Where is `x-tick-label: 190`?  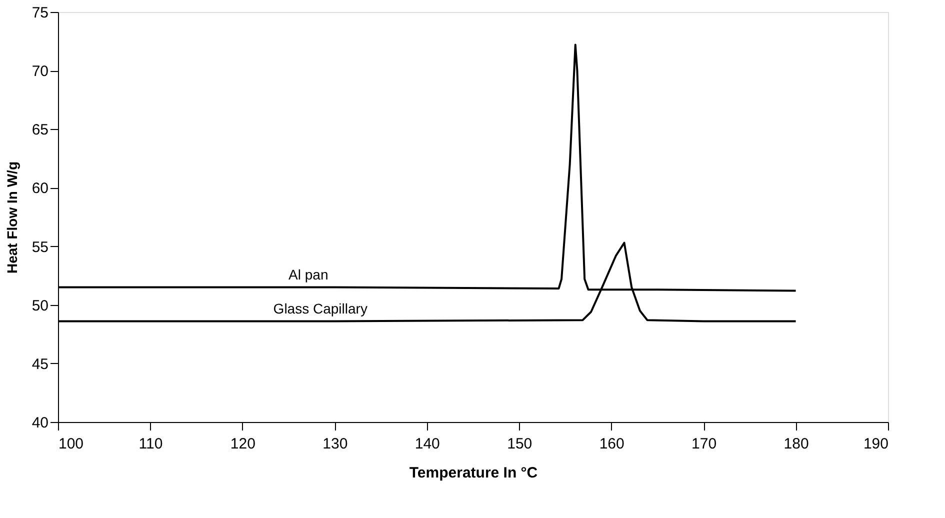
x-tick-label: 190 is located at coordinates (875, 444).